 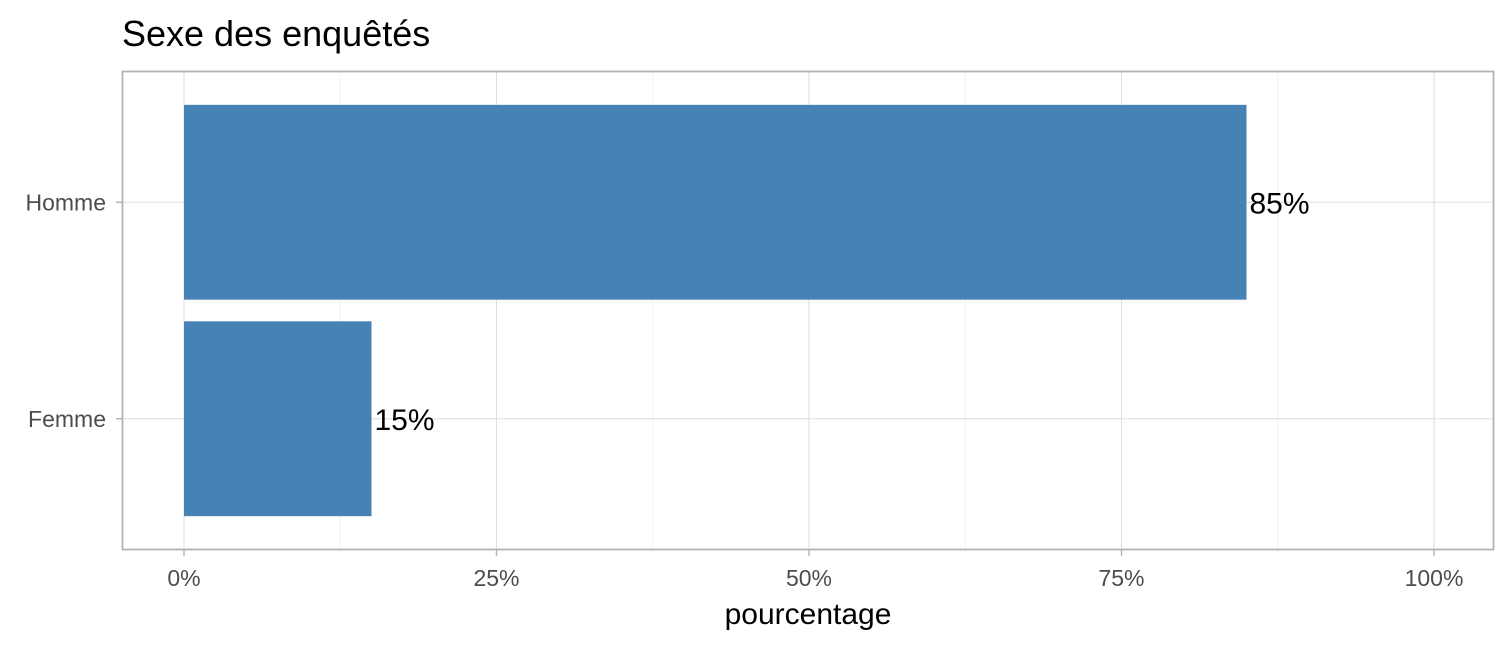 What do you see at coordinates (65, 202) in the screenshot?
I see `y-tick-label: Homme` at bounding box center [65, 202].